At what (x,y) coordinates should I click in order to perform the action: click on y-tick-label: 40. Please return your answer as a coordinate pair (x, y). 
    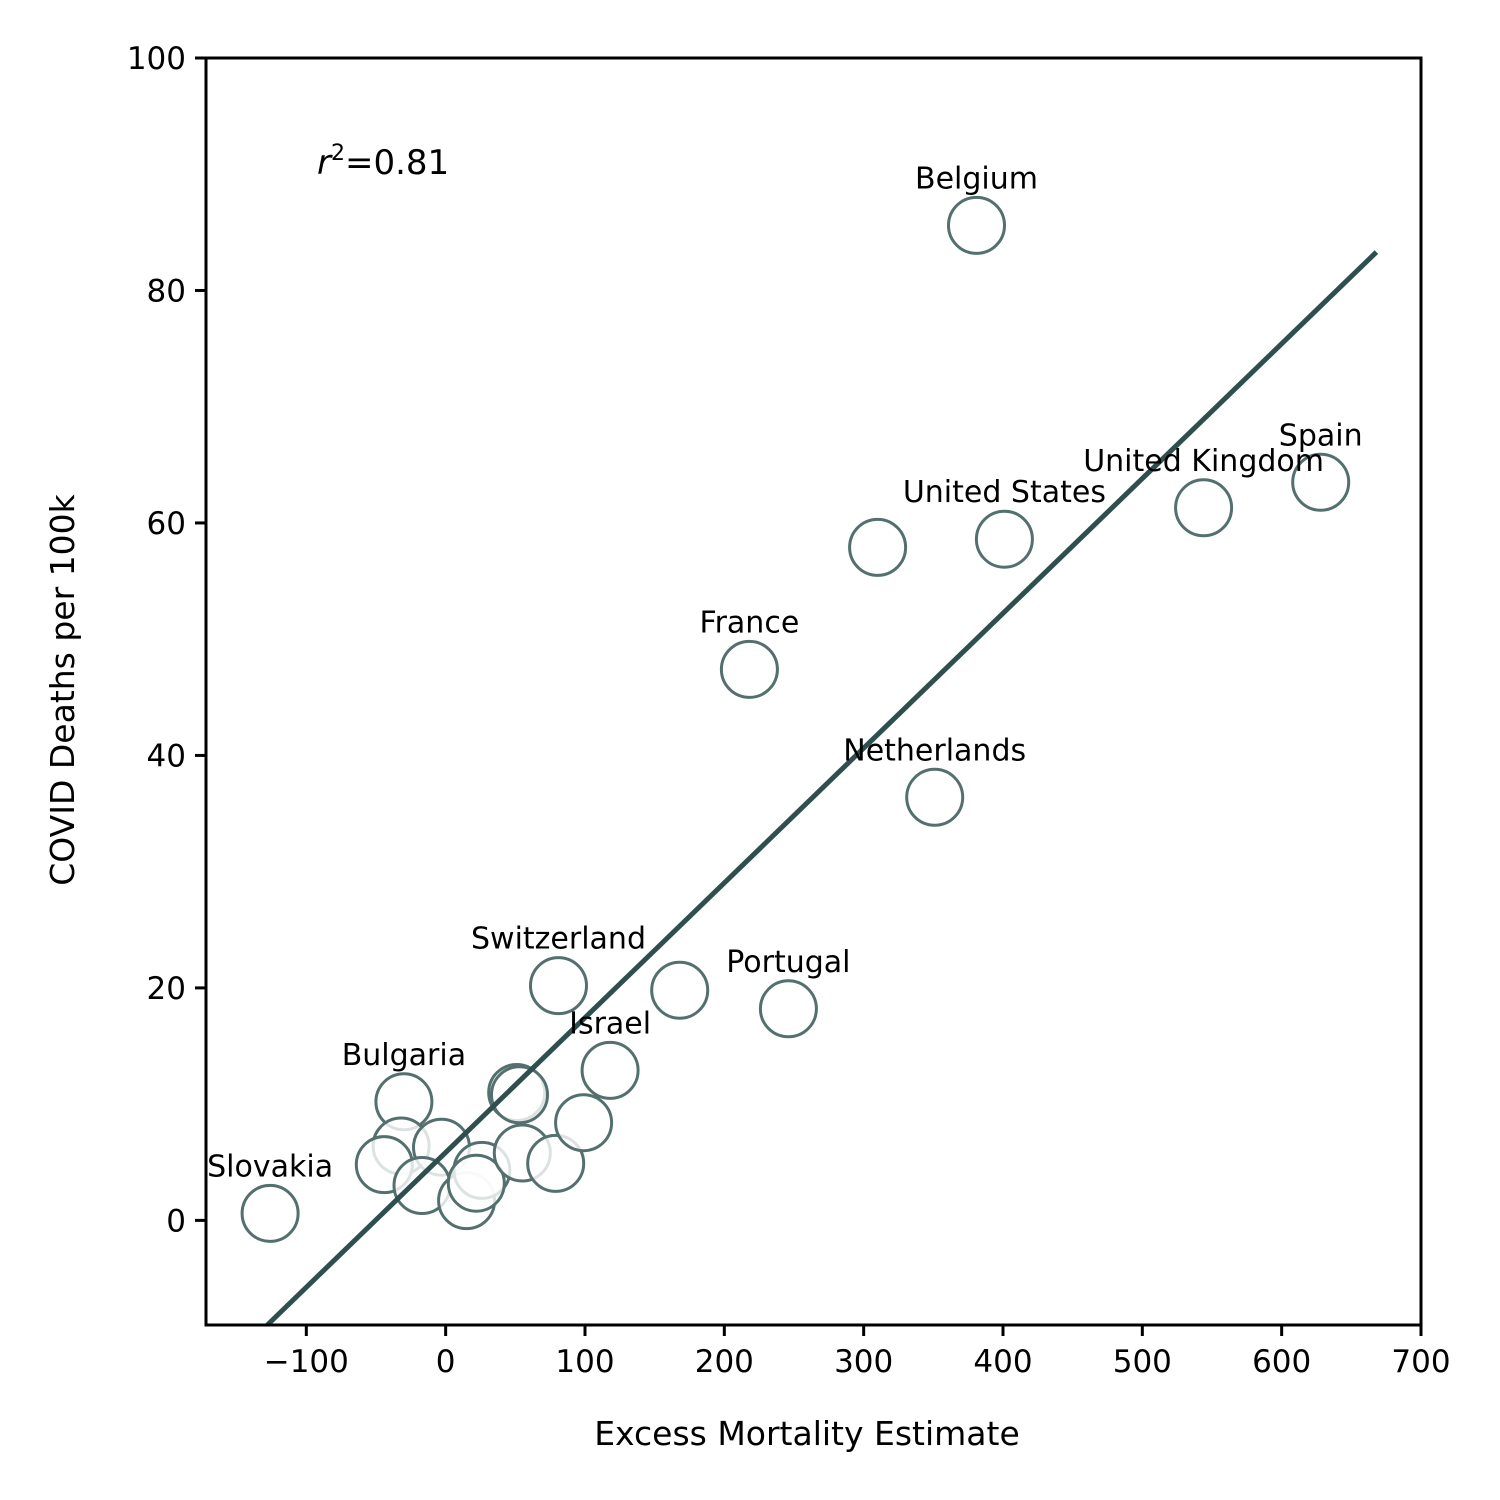
    Looking at the image, I should click on (166, 756).